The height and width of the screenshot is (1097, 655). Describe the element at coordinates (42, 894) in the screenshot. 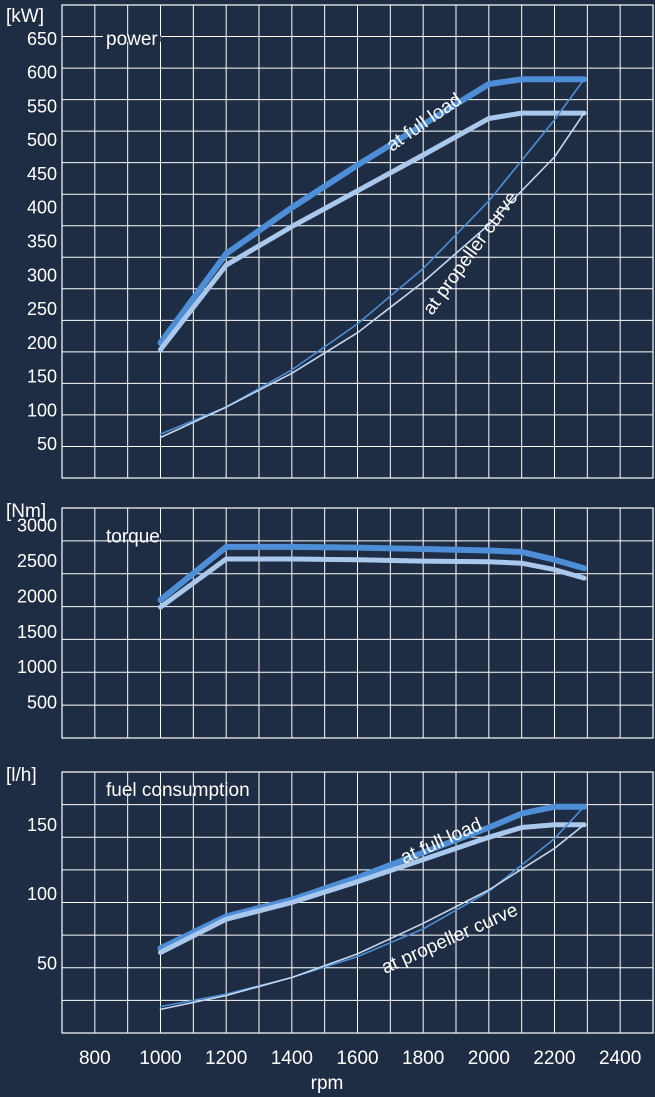

I see `fuel-y-tick-label: 100` at that location.